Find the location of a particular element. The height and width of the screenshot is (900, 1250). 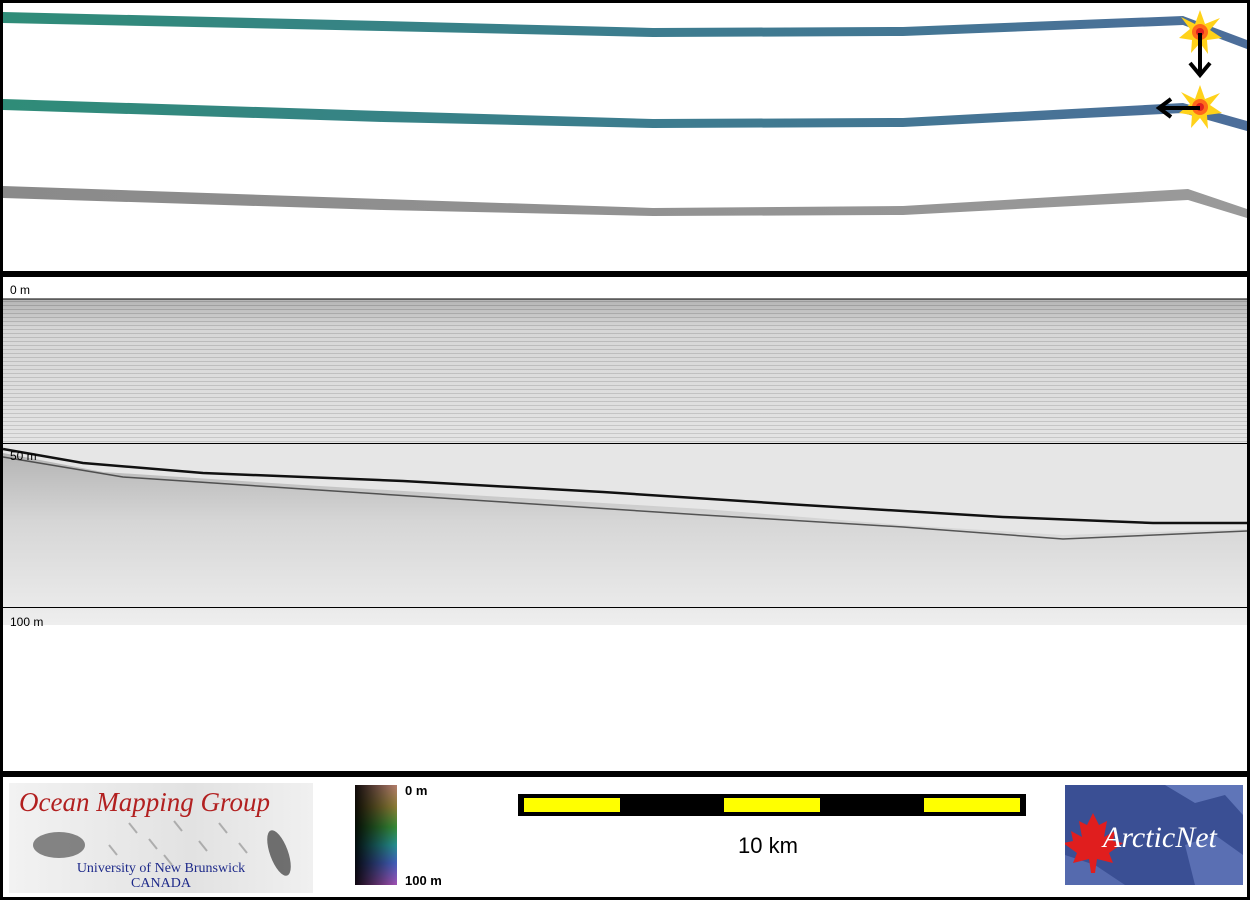

omg-title: Ocean Mapping Group is located at coordinates (144, 802).